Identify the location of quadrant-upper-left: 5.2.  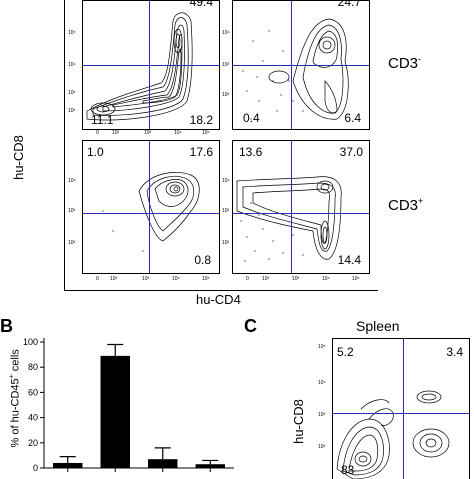
(345, 352).